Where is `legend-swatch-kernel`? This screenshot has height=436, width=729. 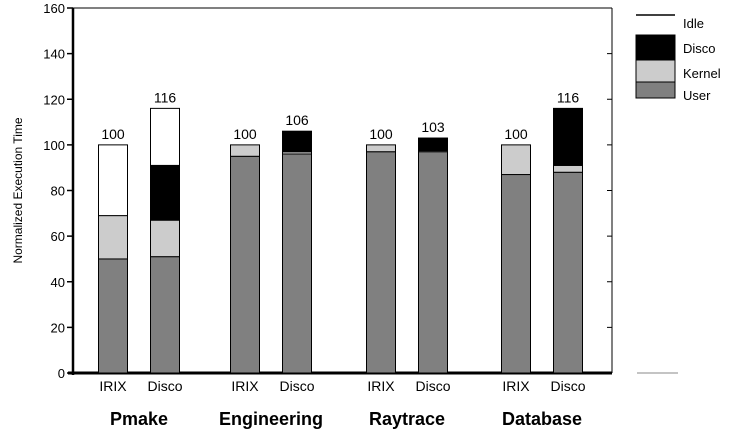
legend-swatch-kernel is located at coordinates (655, 71).